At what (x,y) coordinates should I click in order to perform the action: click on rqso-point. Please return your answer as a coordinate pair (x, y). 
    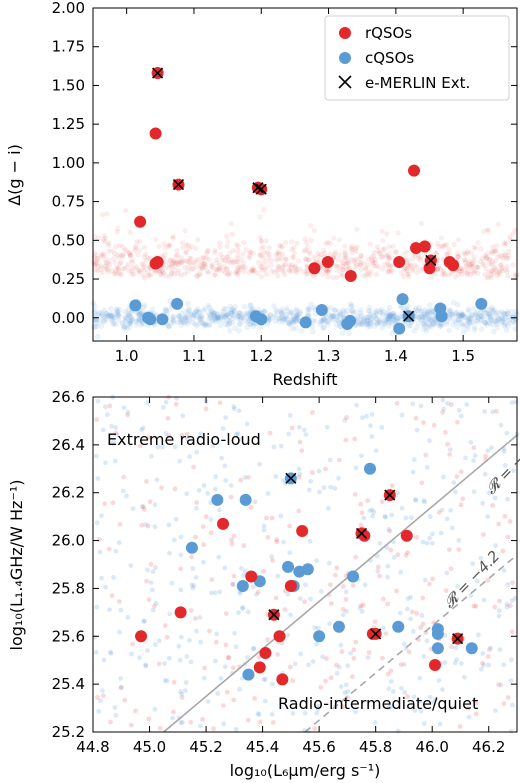
    Looking at the image, I should click on (453, 265).